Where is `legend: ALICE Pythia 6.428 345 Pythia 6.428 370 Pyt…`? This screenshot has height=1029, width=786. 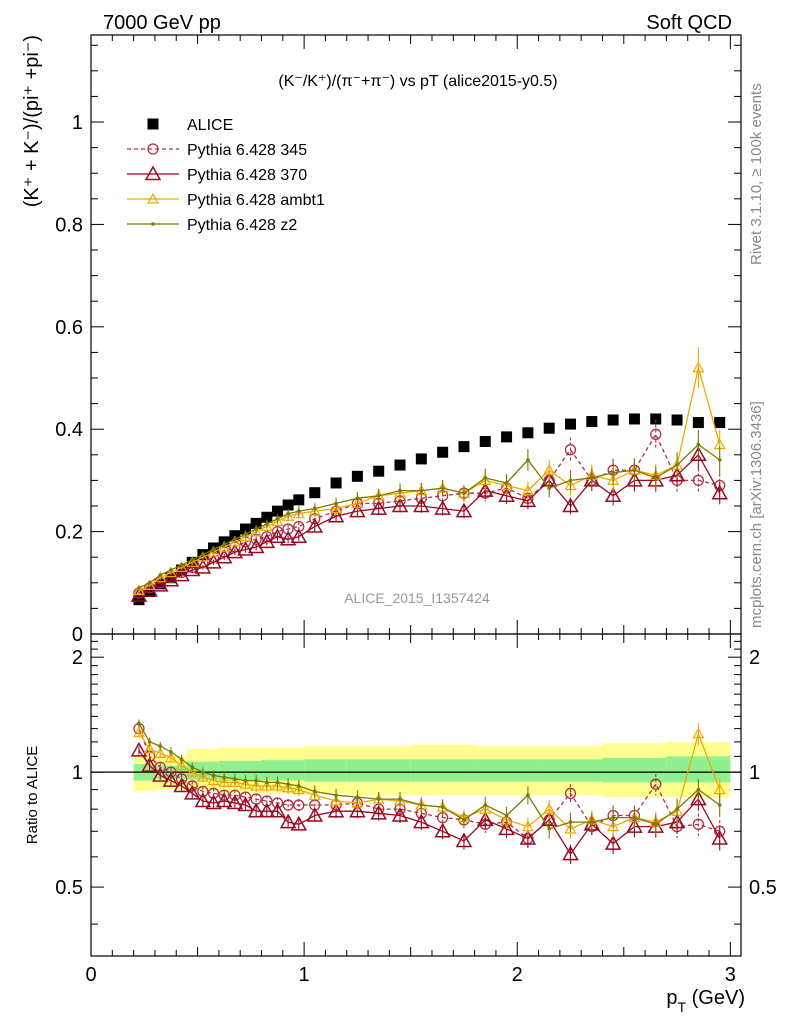 legend: ALICE Pythia 6.428 345 Pythia 6.428 370 Pyt… is located at coordinates (226, 175).